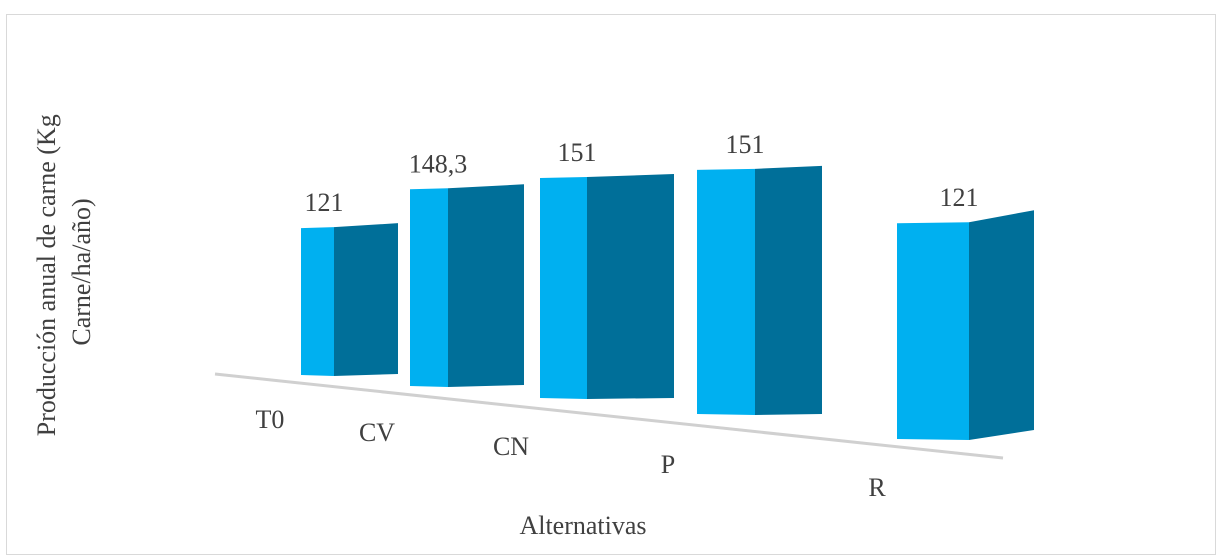 This screenshot has height=557, width=1220. Describe the element at coordinates (81, 271) in the screenshot. I see `y-axis-title-line-2: Carne/ha/año)` at that location.